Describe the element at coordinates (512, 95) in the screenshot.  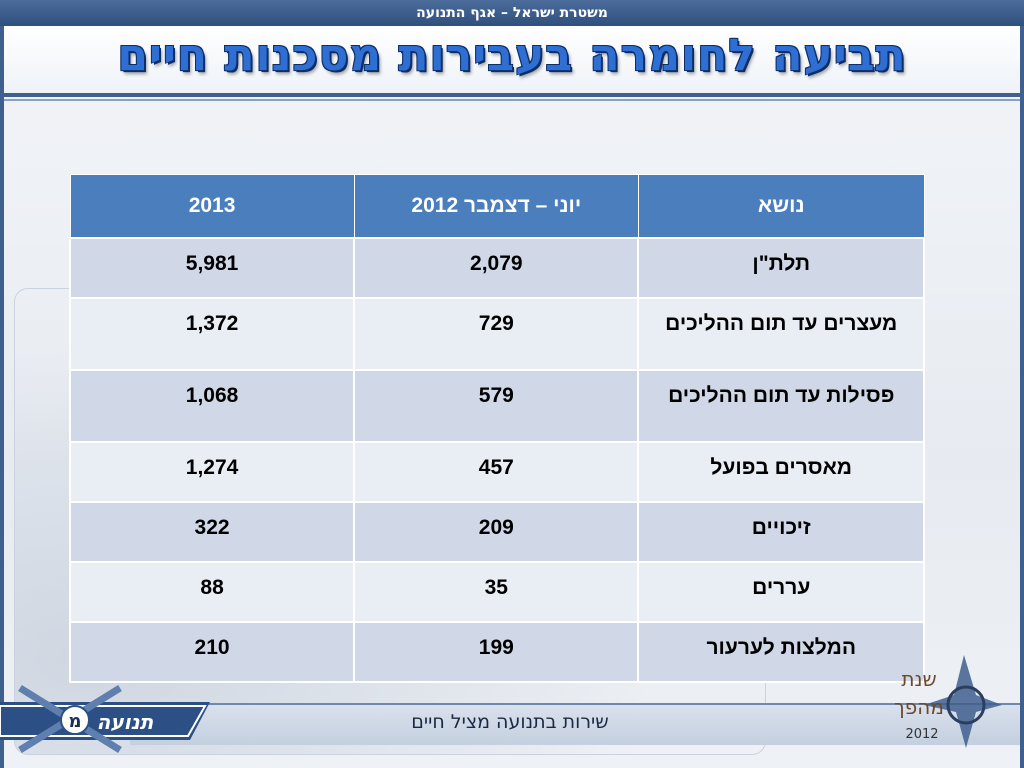
I see `title-divider` at that location.